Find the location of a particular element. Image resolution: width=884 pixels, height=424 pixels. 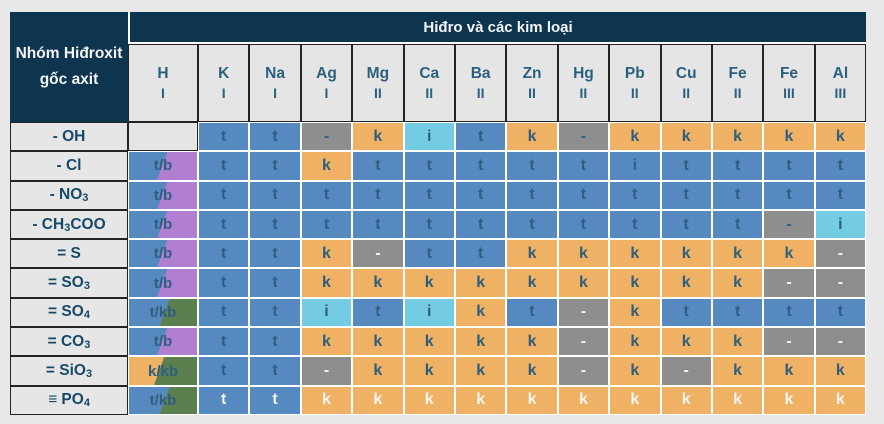

table-cell-ba-row9: k is located at coordinates (480, 371).